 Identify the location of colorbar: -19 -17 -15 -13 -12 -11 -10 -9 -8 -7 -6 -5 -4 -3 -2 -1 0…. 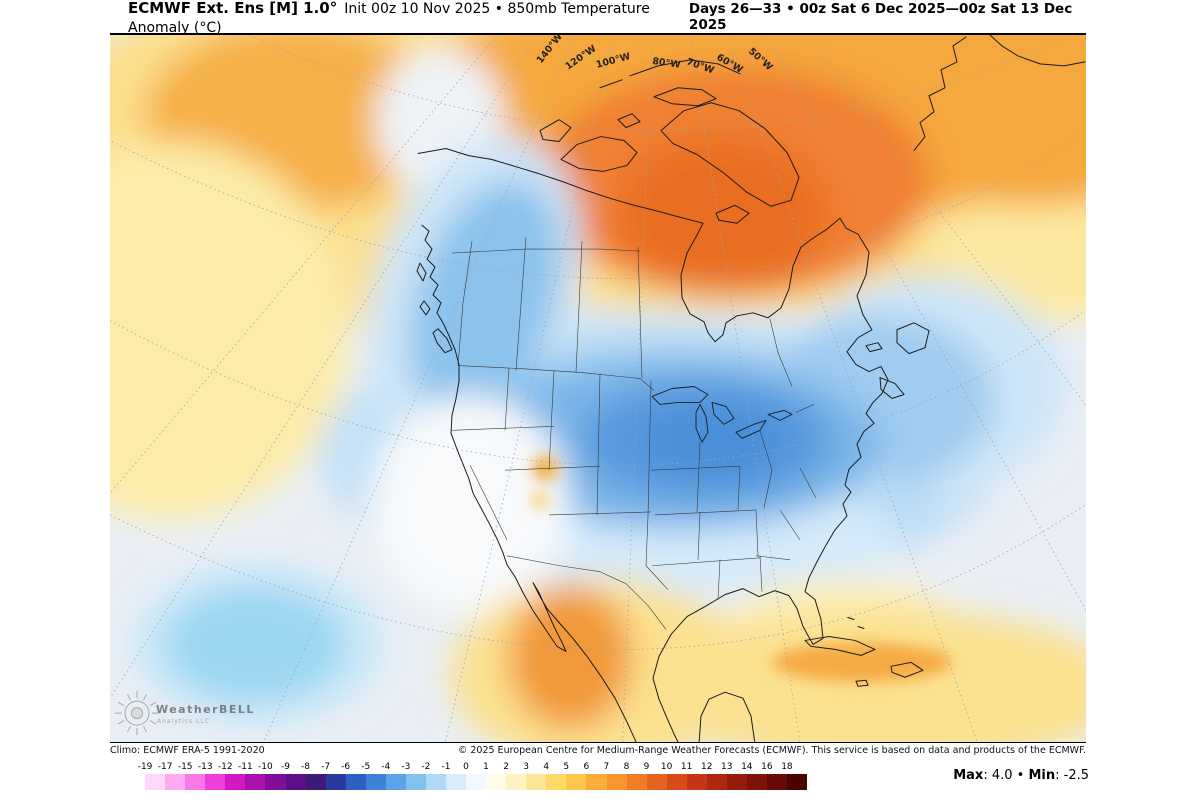
(466, 776).